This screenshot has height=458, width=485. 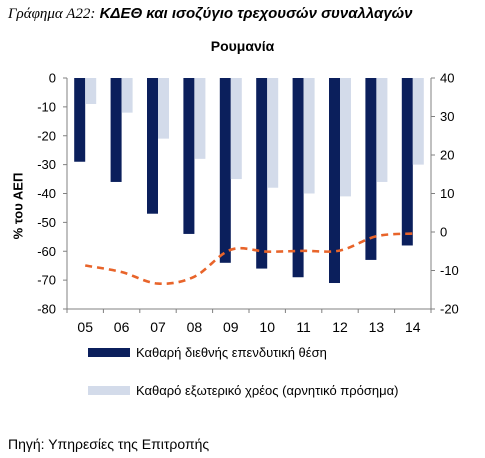 What do you see at coordinates (46, 251) in the screenshot?
I see `left-tick-label: -60` at bounding box center [46, 251].